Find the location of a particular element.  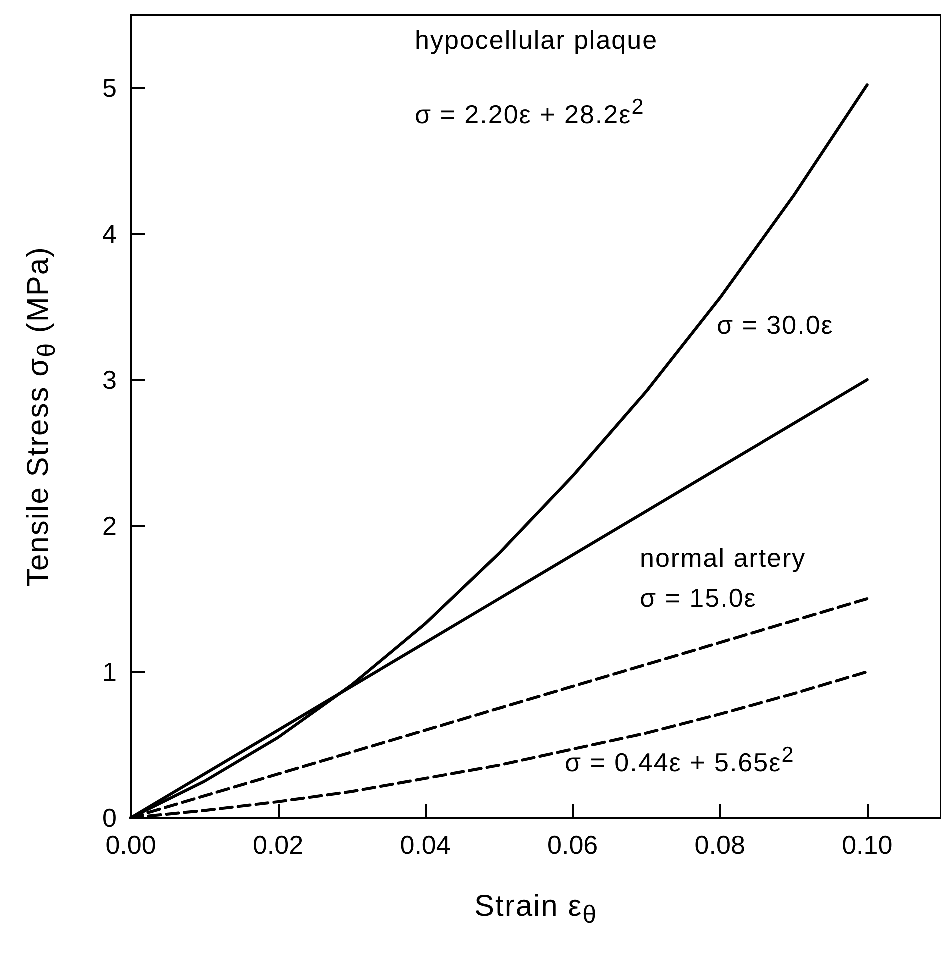

x-tick-label: 0.10 is located at coordinates (867, 845).